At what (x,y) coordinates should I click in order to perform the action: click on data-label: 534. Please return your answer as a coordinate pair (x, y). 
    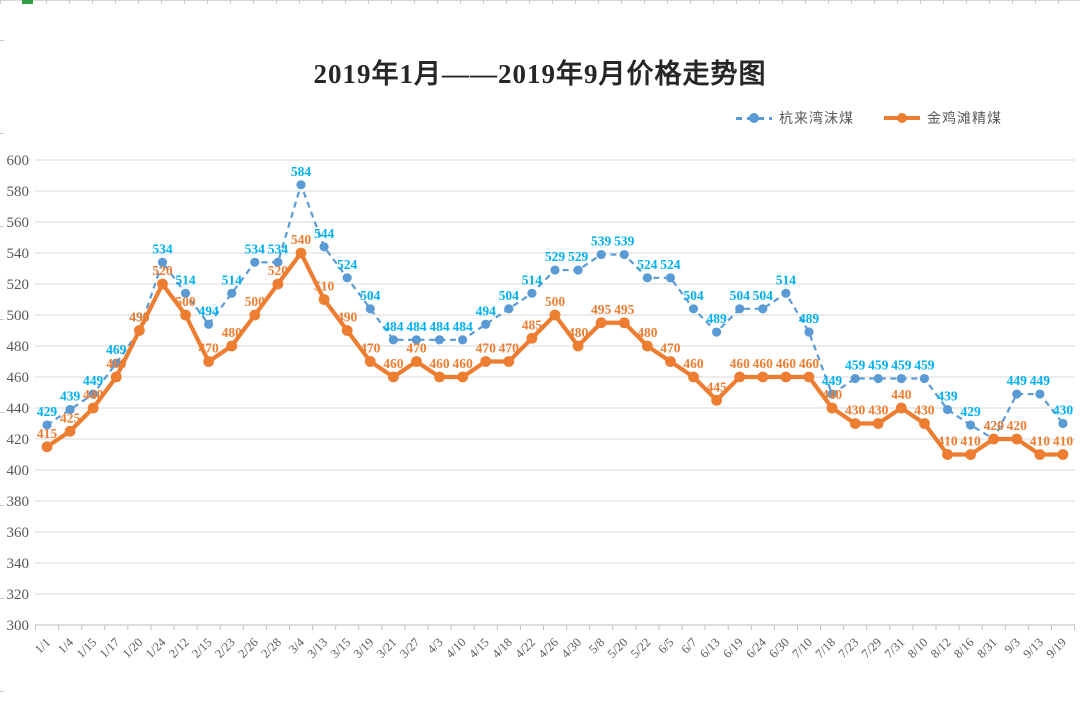
    Looking at the image, I should click on (255, 248).